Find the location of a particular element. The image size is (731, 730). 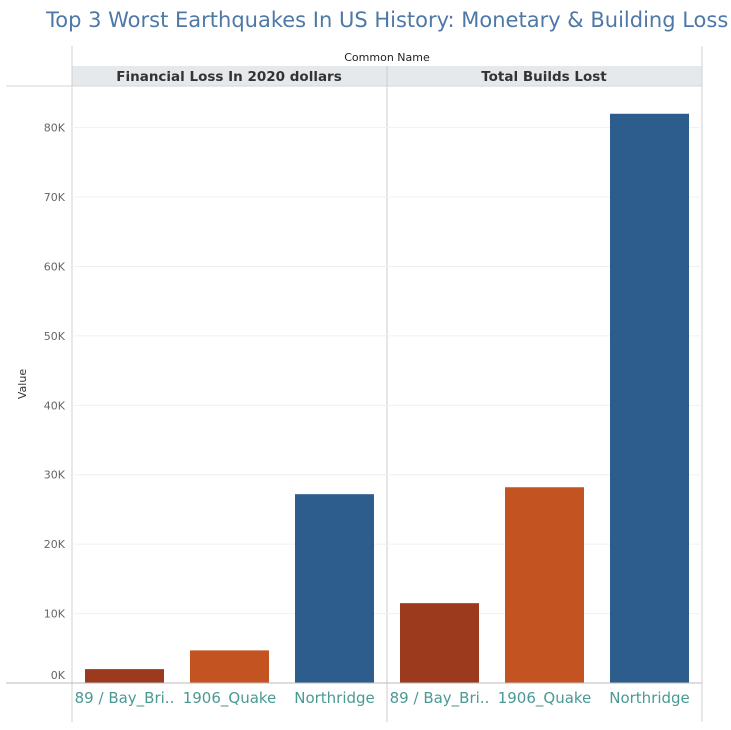

panel-label-financial: Financial Loss In 2020 dollars is located at coordinates (229, 77).